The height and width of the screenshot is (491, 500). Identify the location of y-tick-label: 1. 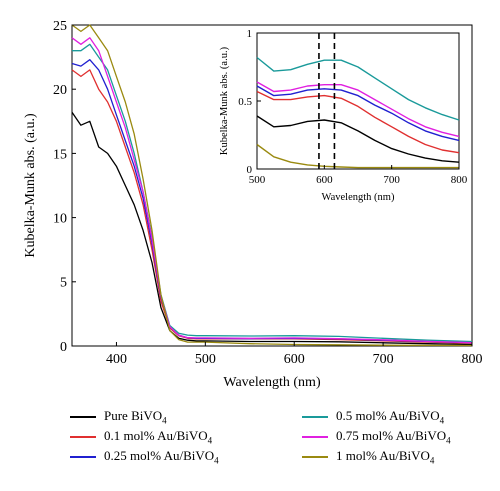
(250, 34).